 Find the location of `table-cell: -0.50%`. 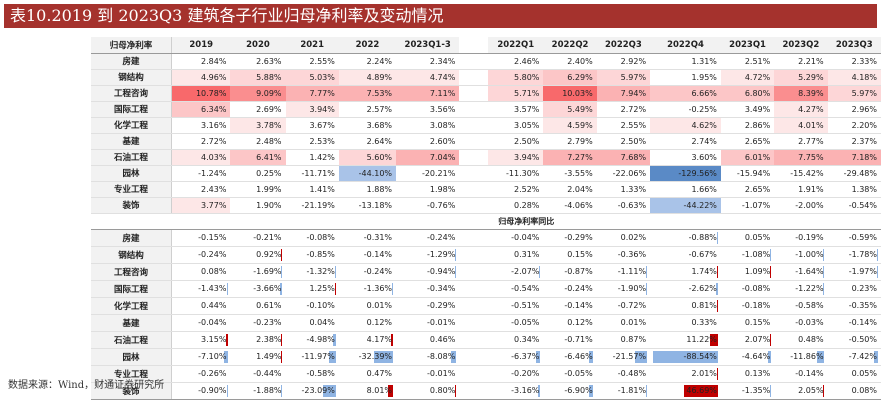

table-cell: -0.50% is located at coordinates (854, 340).